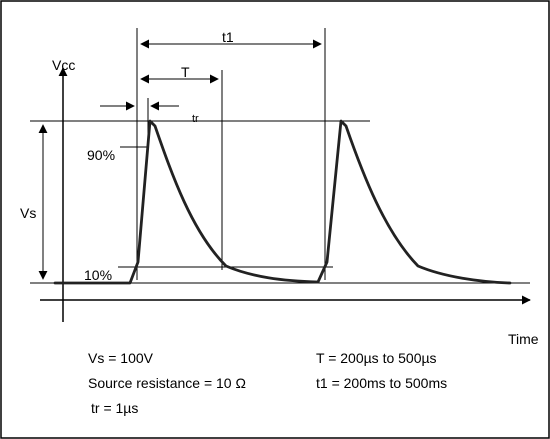  I want to click on note-t1: t1 = 200ms to 500ms, so click(381, 383).